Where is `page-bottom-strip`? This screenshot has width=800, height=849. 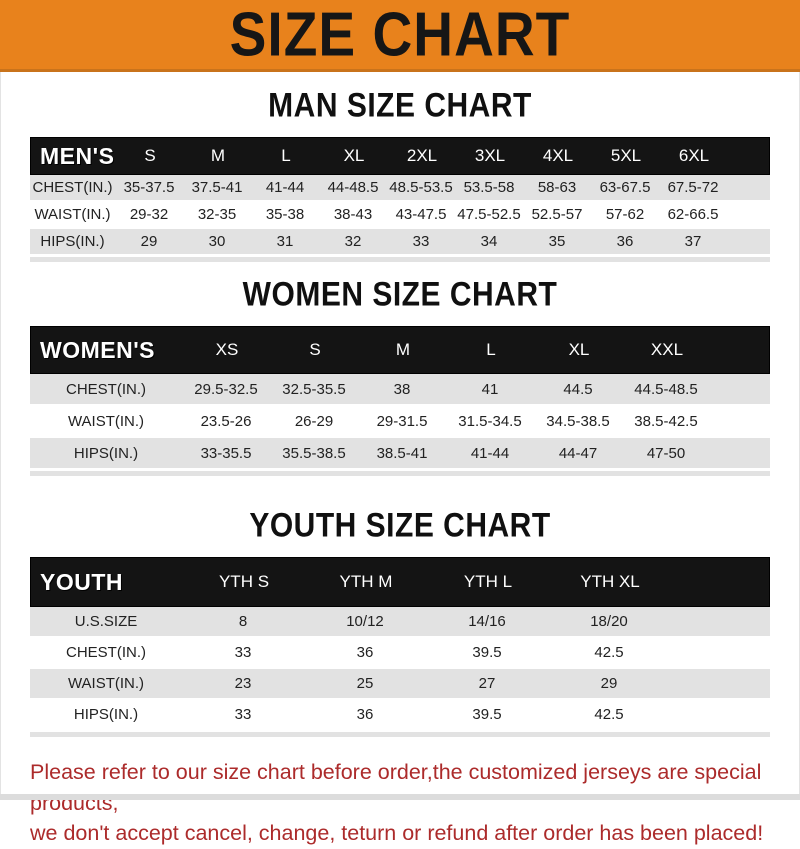
page-bottom-strip is located at coordinates (400, 797).